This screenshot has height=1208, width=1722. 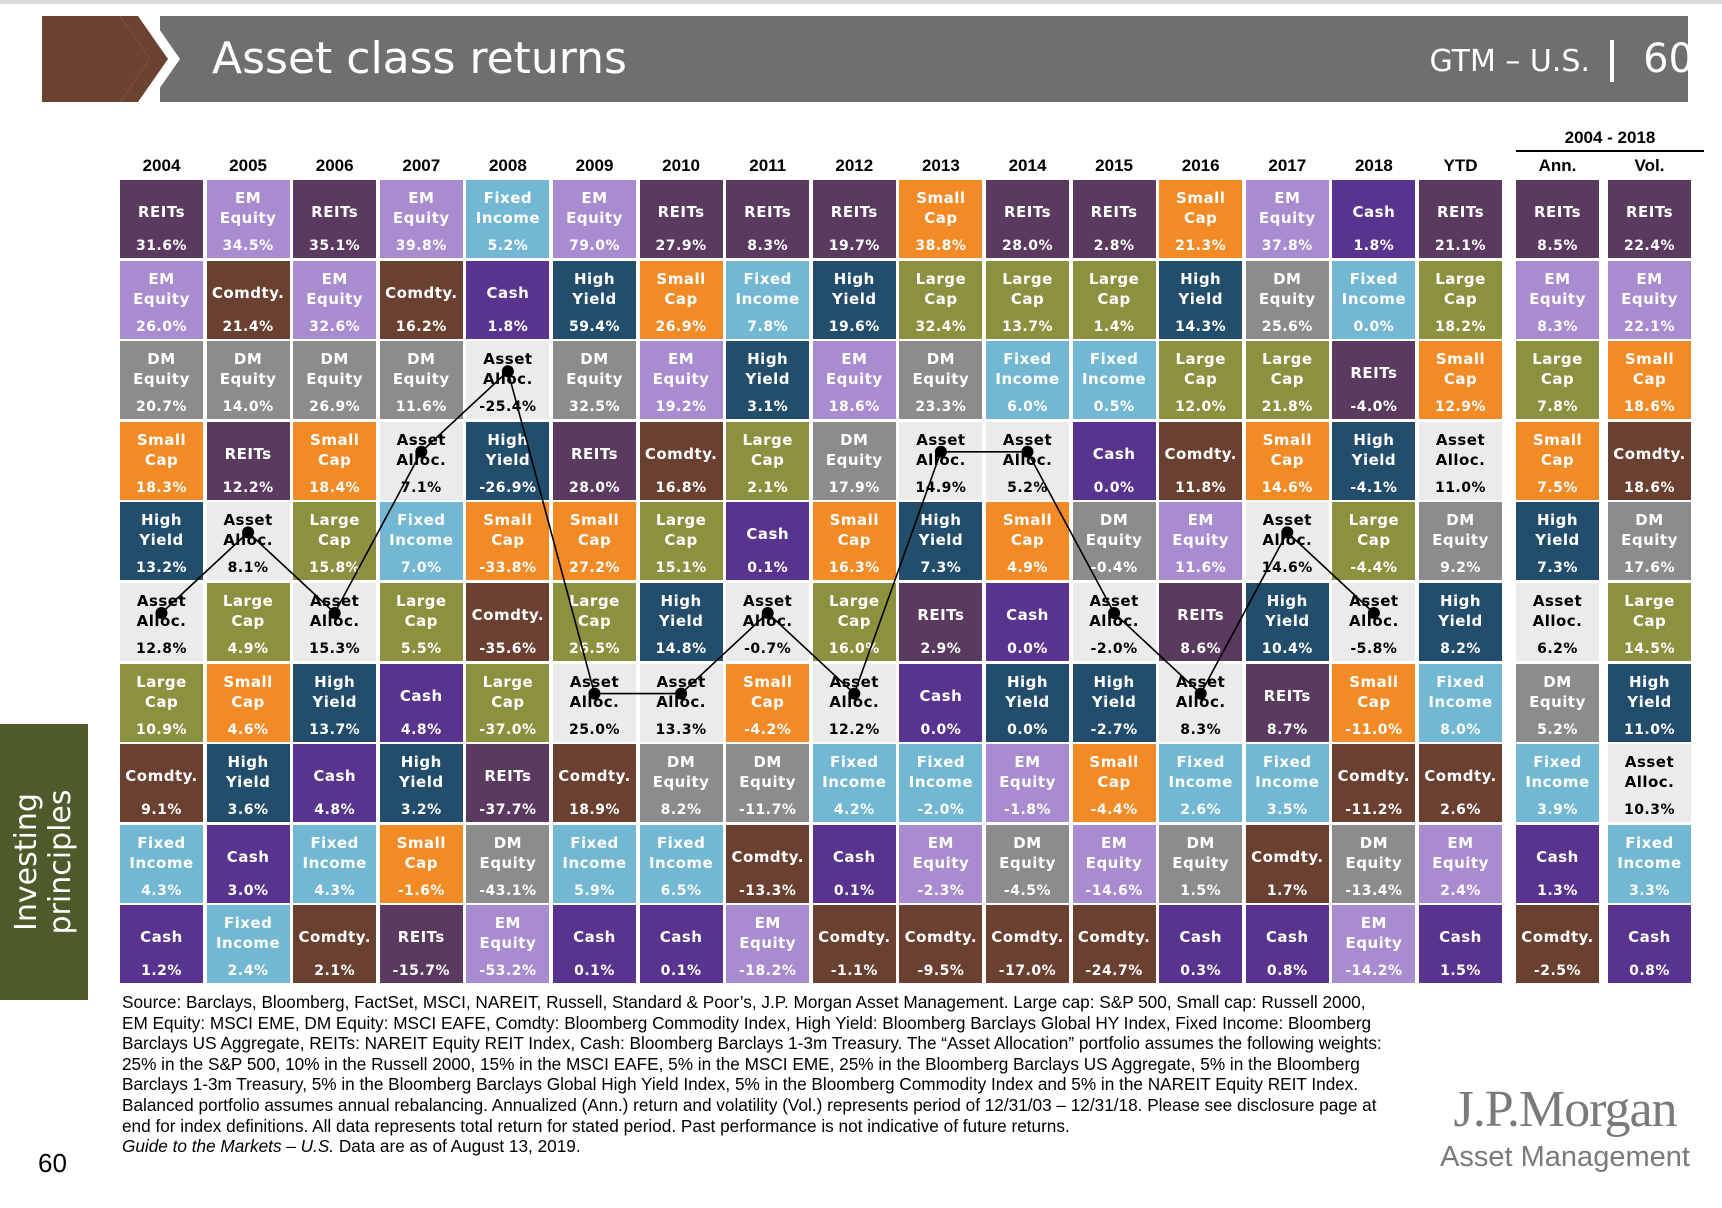 What do you see at coordinates (161, 944) in the screenshot?
I see `return-cell: Cash 1.2%` at bounding box center [161, 944].